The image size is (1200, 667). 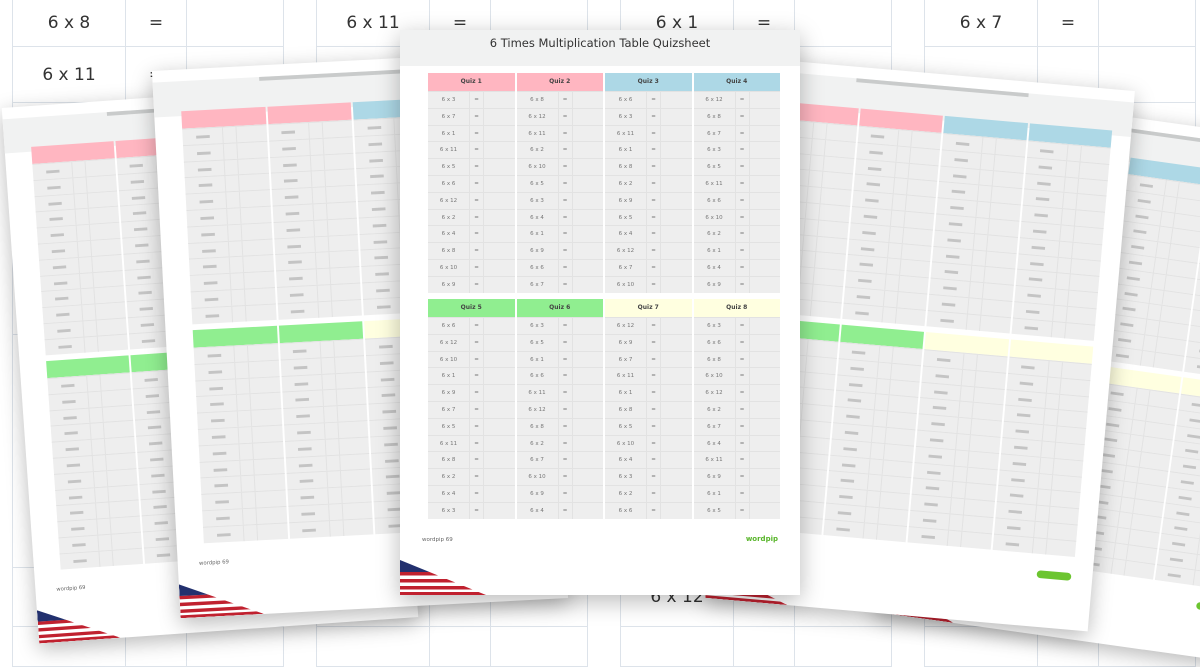 What do you see at coordinates (715, 376) in the screenshot?
I see `expression: 6 x 10` at bounding box center [715, 376].